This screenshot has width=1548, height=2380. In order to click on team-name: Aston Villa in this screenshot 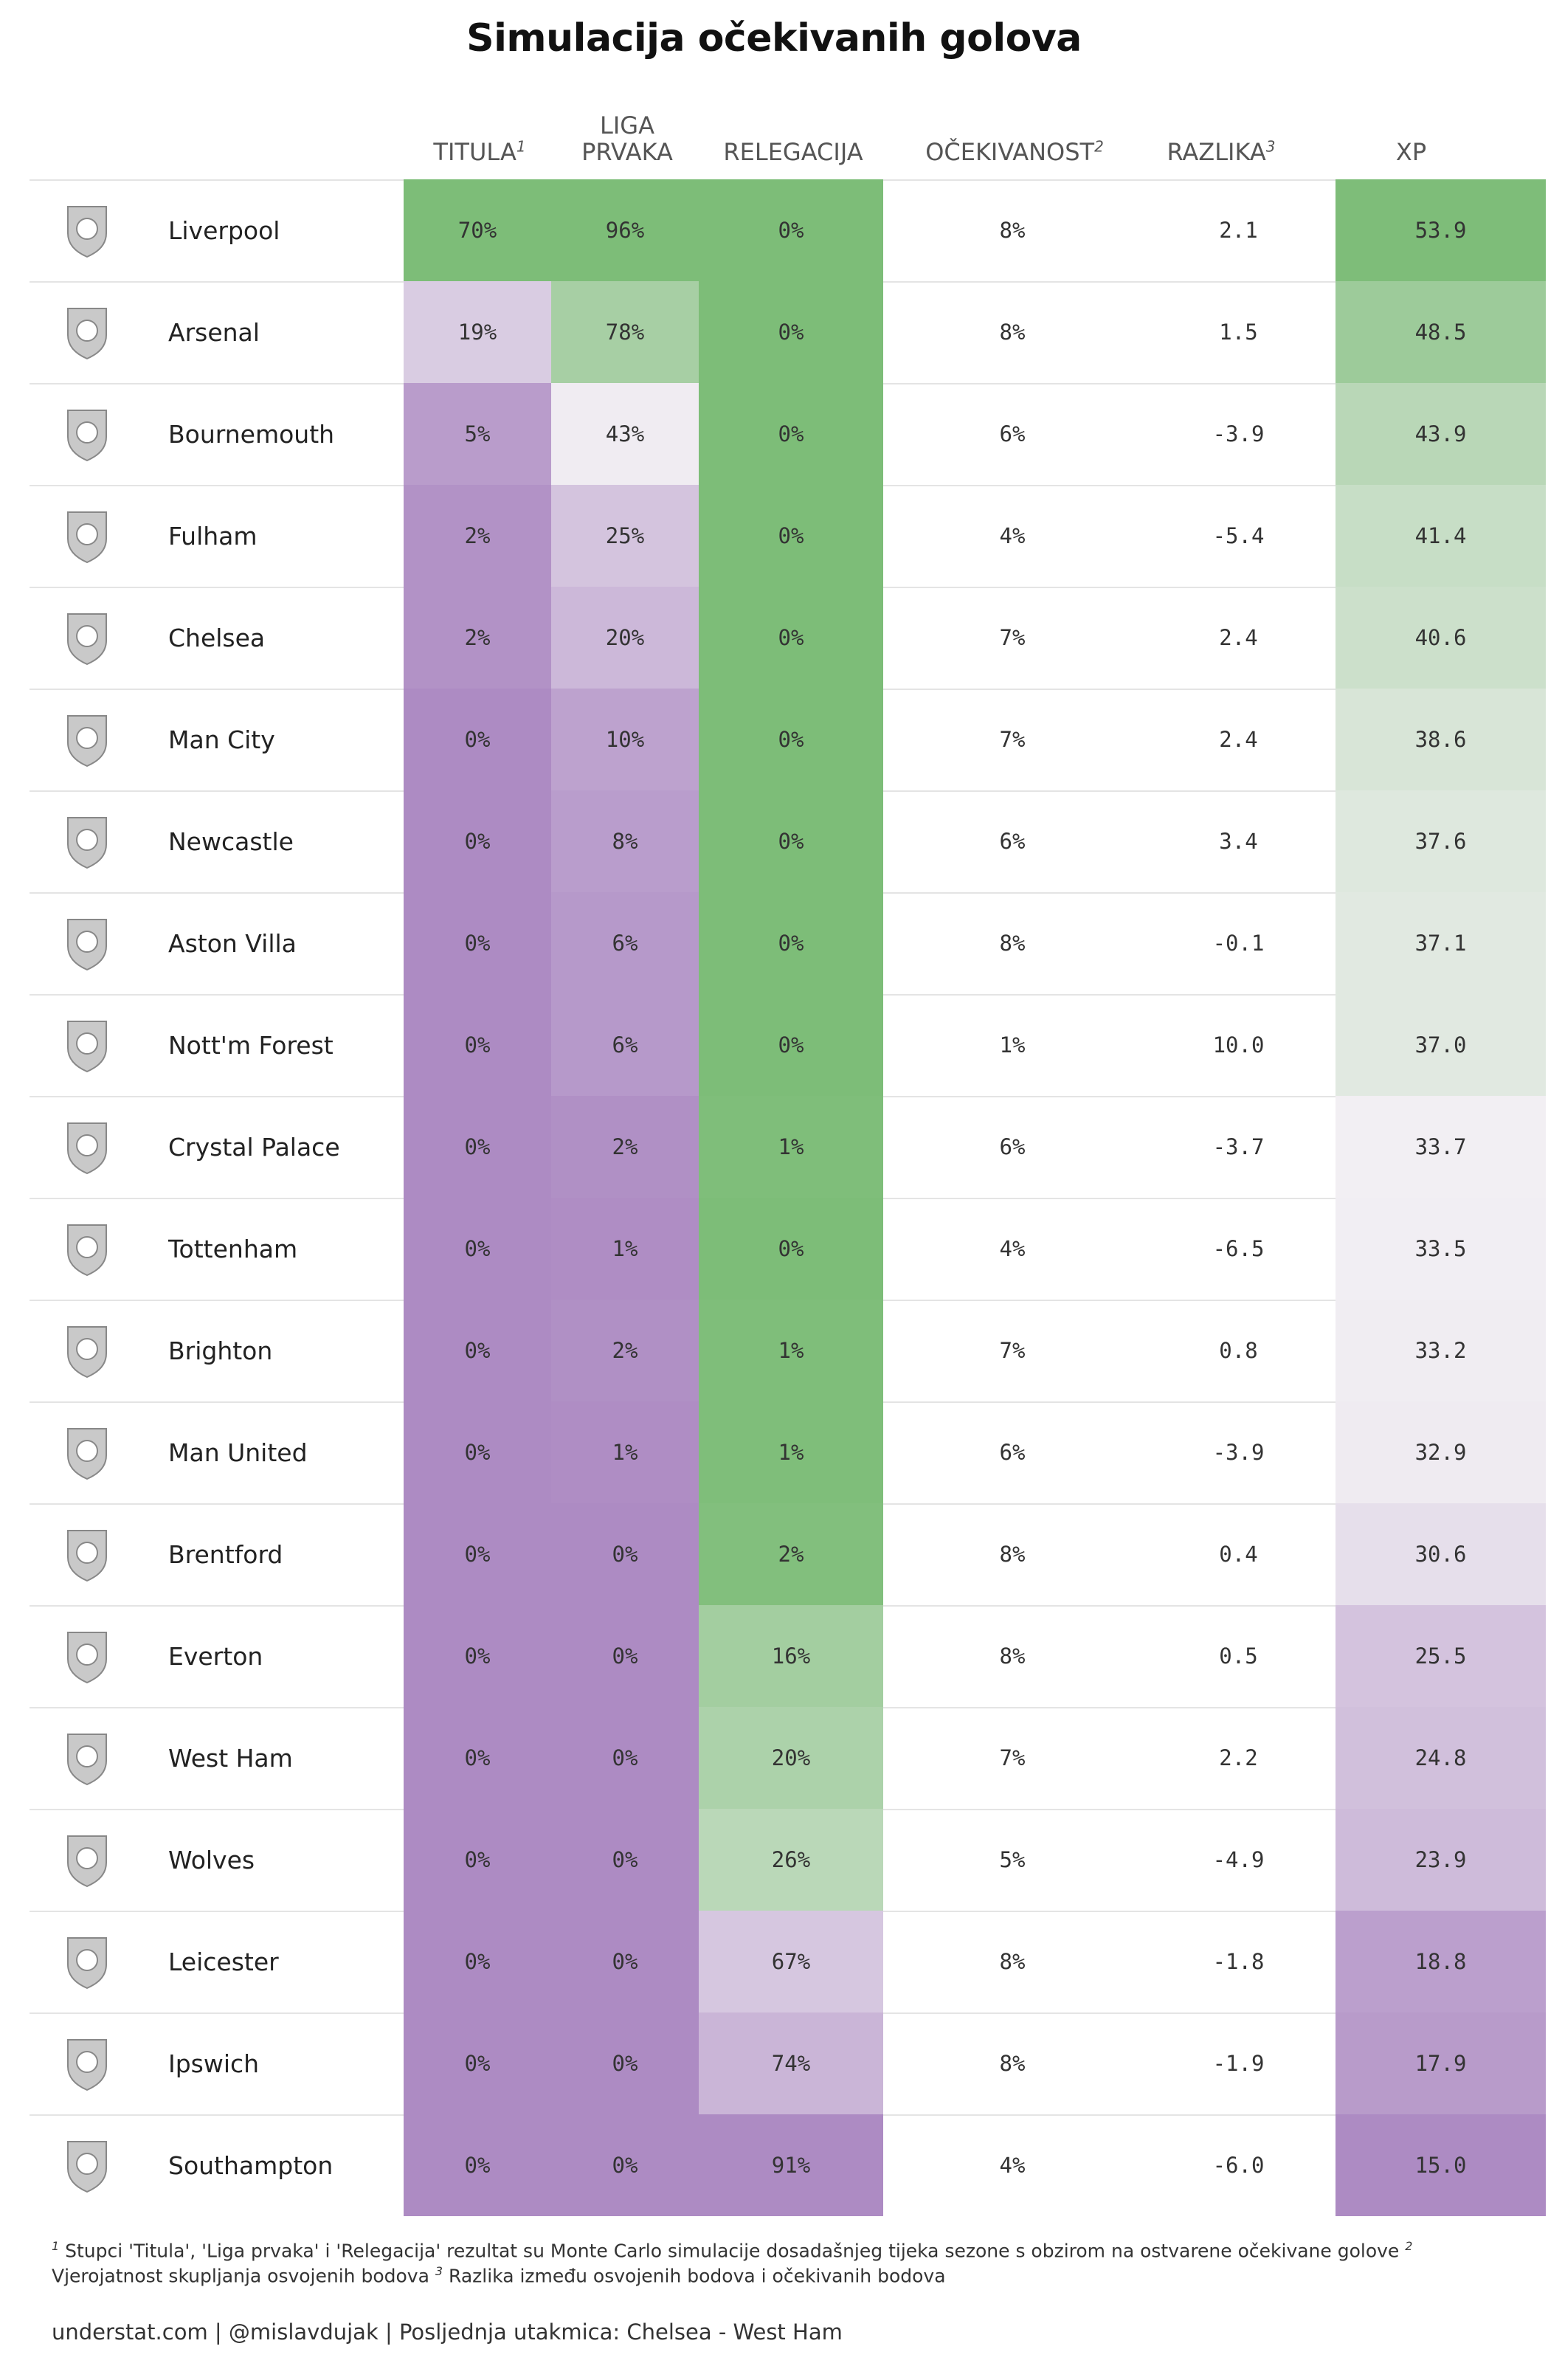, I will do `click(233, 943)`.